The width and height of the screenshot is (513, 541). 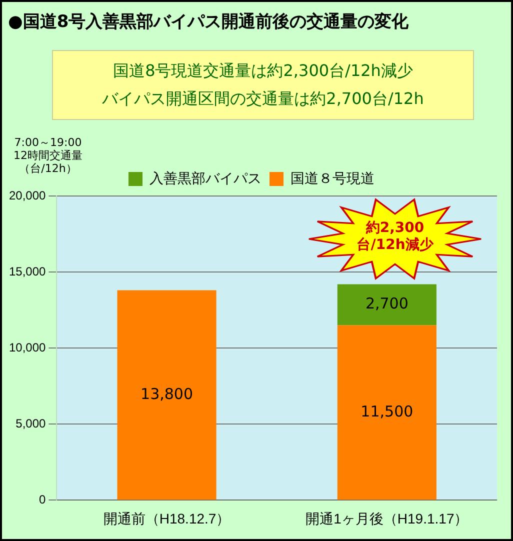 What do you see at coordinates (263, 71) in the screenshot?
I see `text: 国道8号現道交通量は約2,300台/12h減少` at bounding box center [263, 71].